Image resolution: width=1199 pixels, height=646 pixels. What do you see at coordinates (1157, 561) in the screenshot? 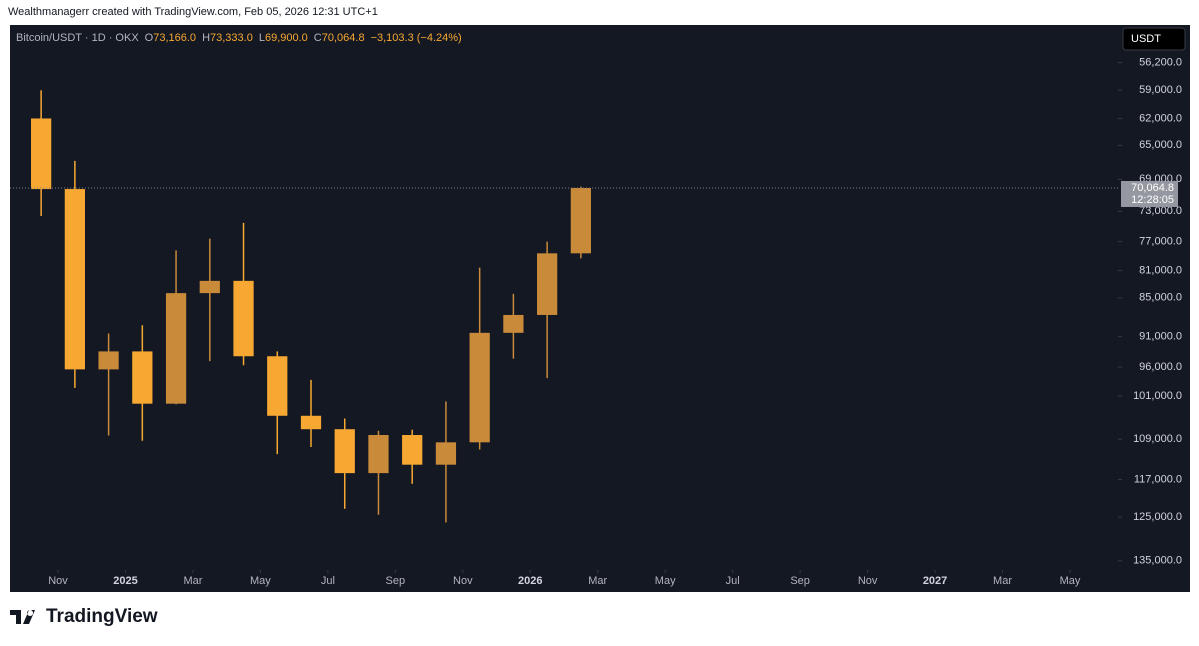
I see `y-tick-label: 135,000.0` at bounding box center [1157, 561].